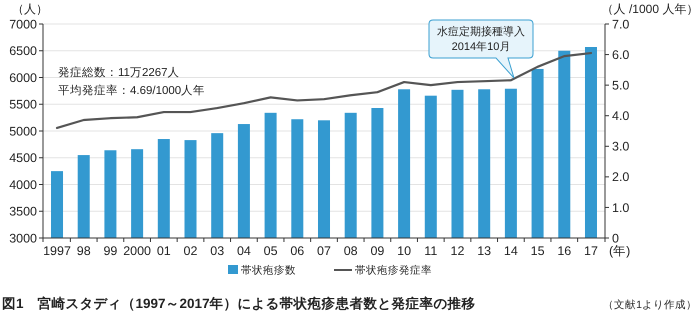 Image resolution: width=699 pixels, height=329 pixels. I want to click on x-tick-label: 98, so click(83, 251).